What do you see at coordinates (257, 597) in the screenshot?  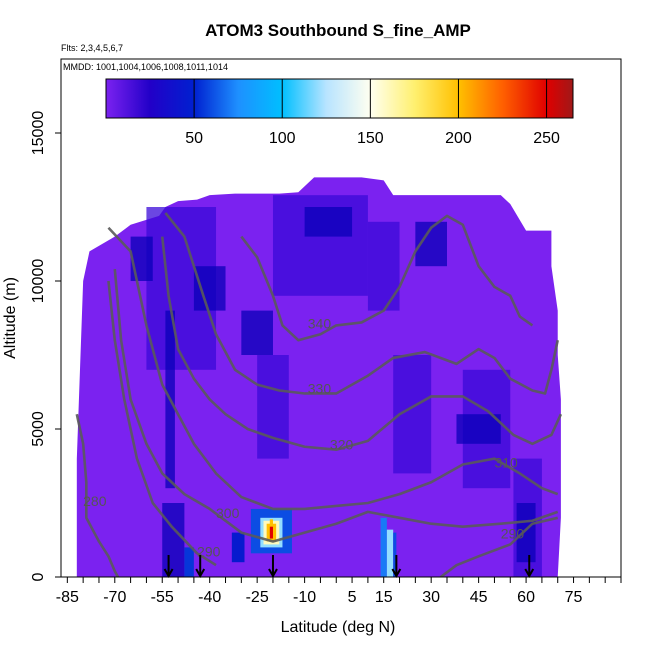 I see `x-tick-label: -25` at bounding box center [257, 597].